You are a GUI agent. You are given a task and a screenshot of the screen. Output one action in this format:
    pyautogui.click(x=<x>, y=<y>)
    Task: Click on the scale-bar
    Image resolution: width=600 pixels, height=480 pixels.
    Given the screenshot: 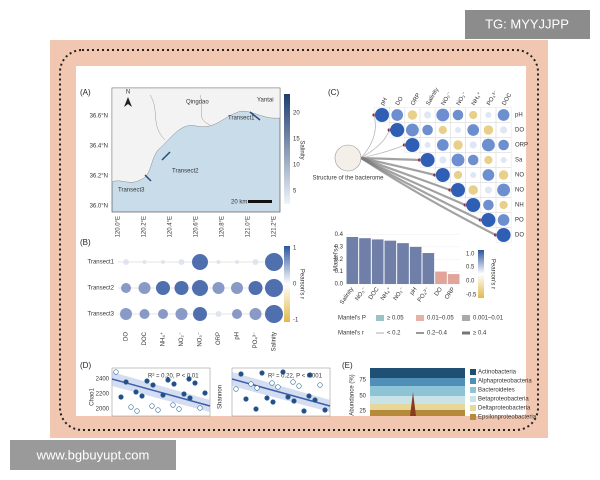 What is the action you would take?
    pyautogui.click(x=260, y=201)
    